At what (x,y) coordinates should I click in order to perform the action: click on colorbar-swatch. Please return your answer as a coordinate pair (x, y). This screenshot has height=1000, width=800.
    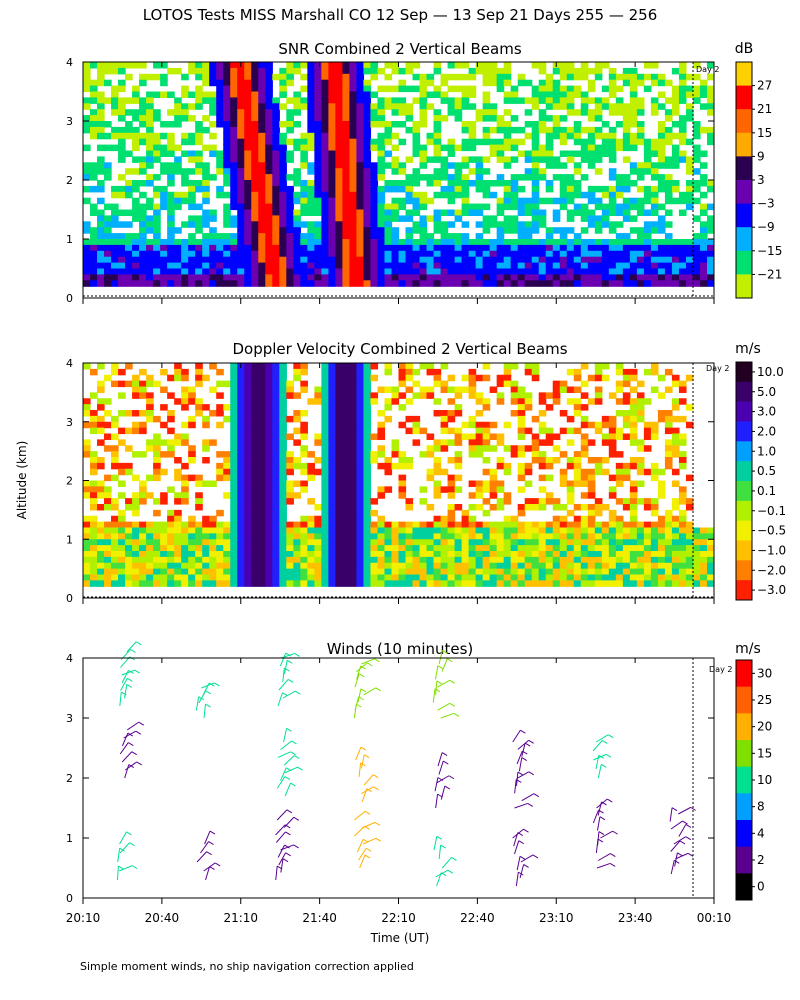
    Looking at the image, I should click on (744, 144).